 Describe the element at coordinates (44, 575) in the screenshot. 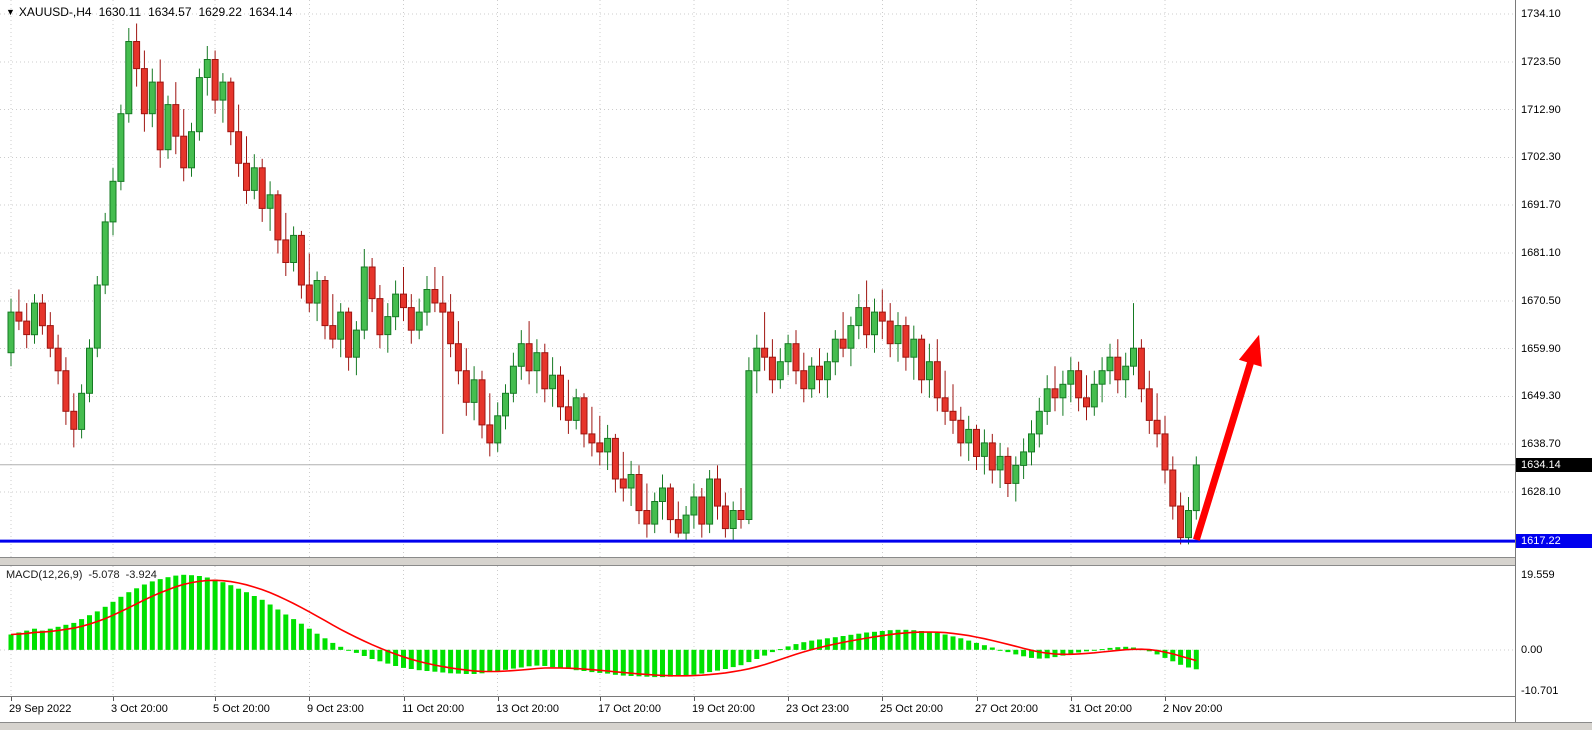

I see `macd-indicator-label: MACD(12,26,9)` at that location.